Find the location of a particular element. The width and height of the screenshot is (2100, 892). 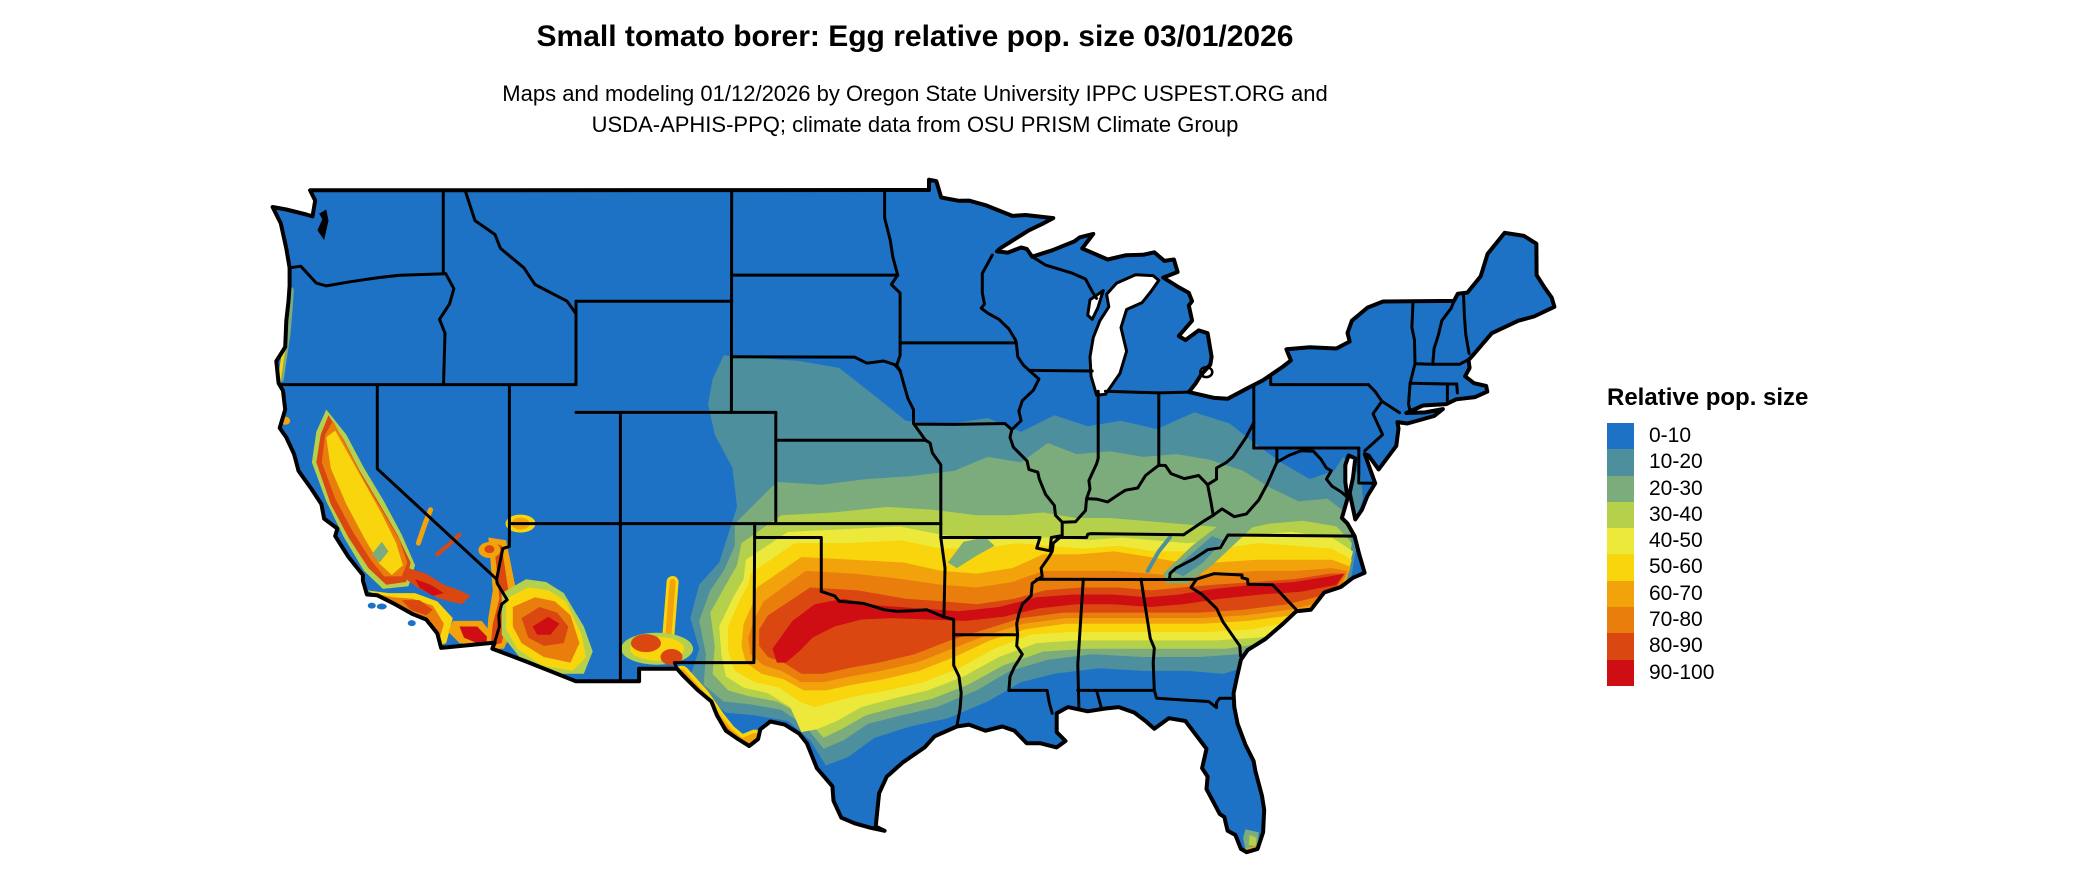

legend-label: 70-80 is located at coordinates (1676, 620).